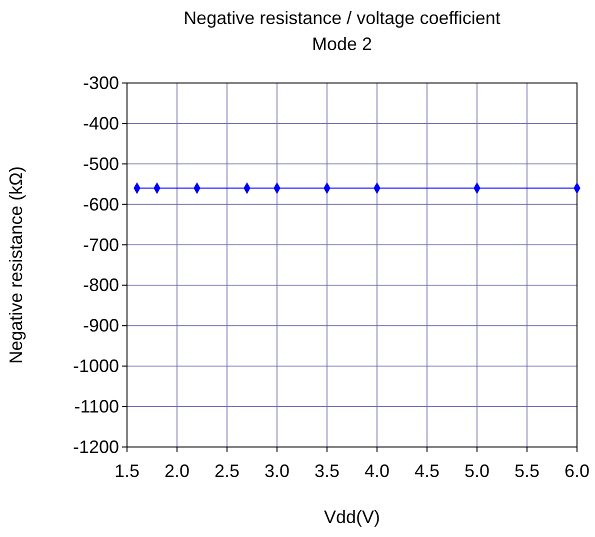  I want to click on y-axis-title: Negative resistance (kΩ), so click(16, 265).